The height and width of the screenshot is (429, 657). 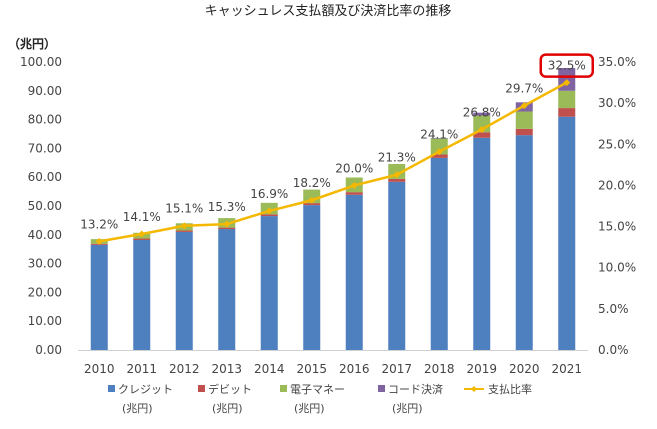 What do you see at coordinates (354, 168) in the screenshot?
I see `data-label: 20.0%` at bounding box center [354, 168].